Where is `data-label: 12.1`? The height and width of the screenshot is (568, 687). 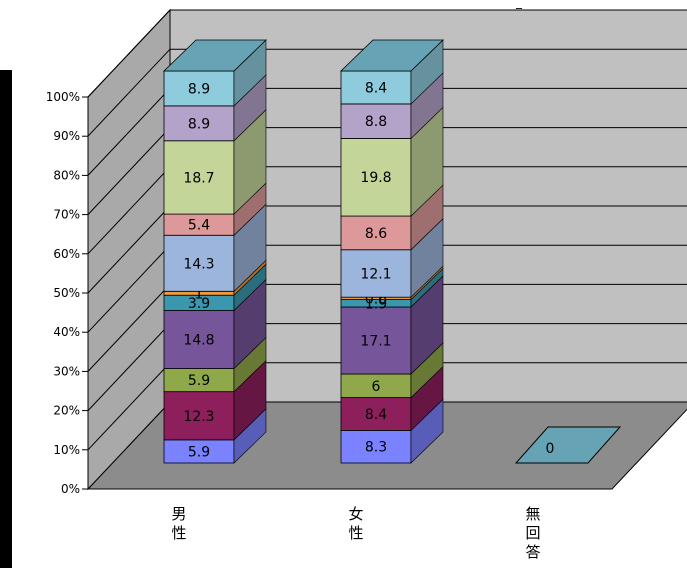 data-label: 12.1 is located at coordinates (375, 274).